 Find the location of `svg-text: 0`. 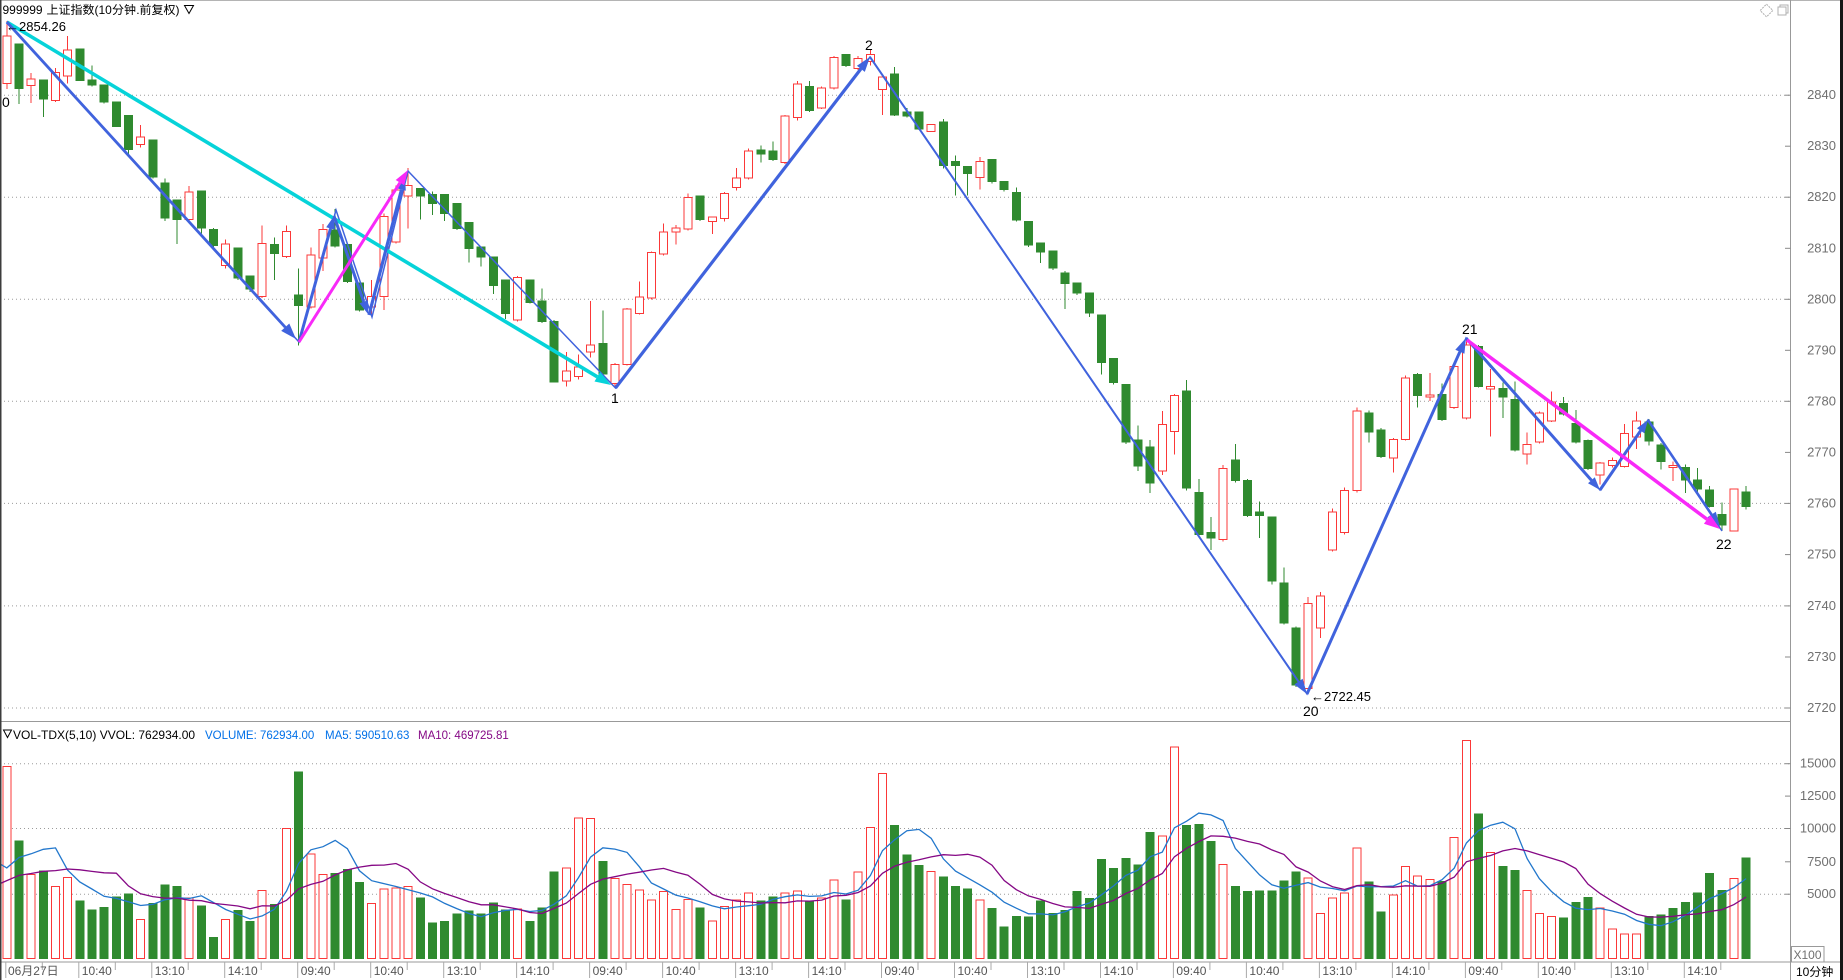

svg-text: 0 is located at coordinates (6, 102).